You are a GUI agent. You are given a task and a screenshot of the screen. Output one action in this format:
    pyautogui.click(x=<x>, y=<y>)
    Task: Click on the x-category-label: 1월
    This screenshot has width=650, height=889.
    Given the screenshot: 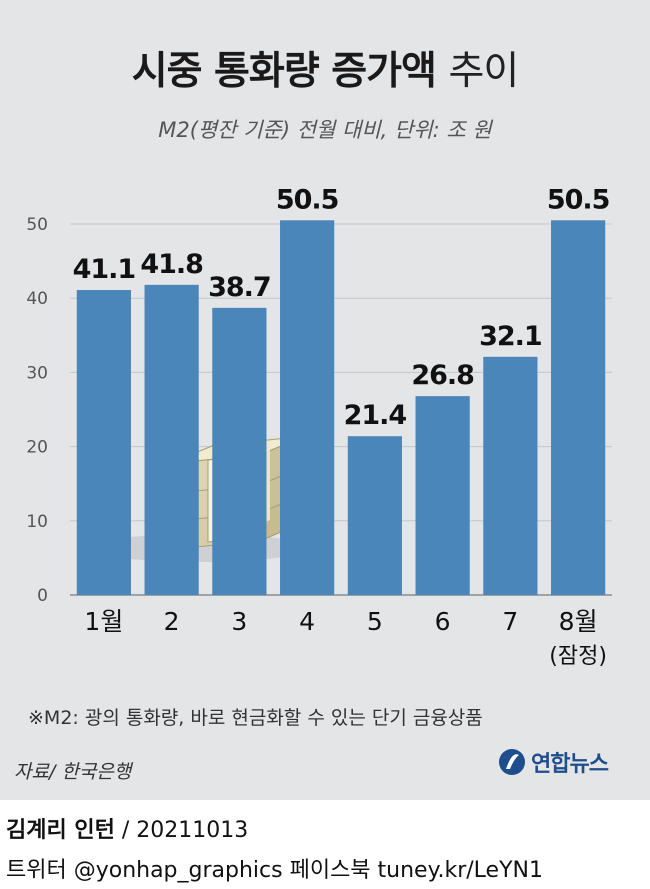 What is the action you would take?
    pyautogui.click(x=103, y=621)
    